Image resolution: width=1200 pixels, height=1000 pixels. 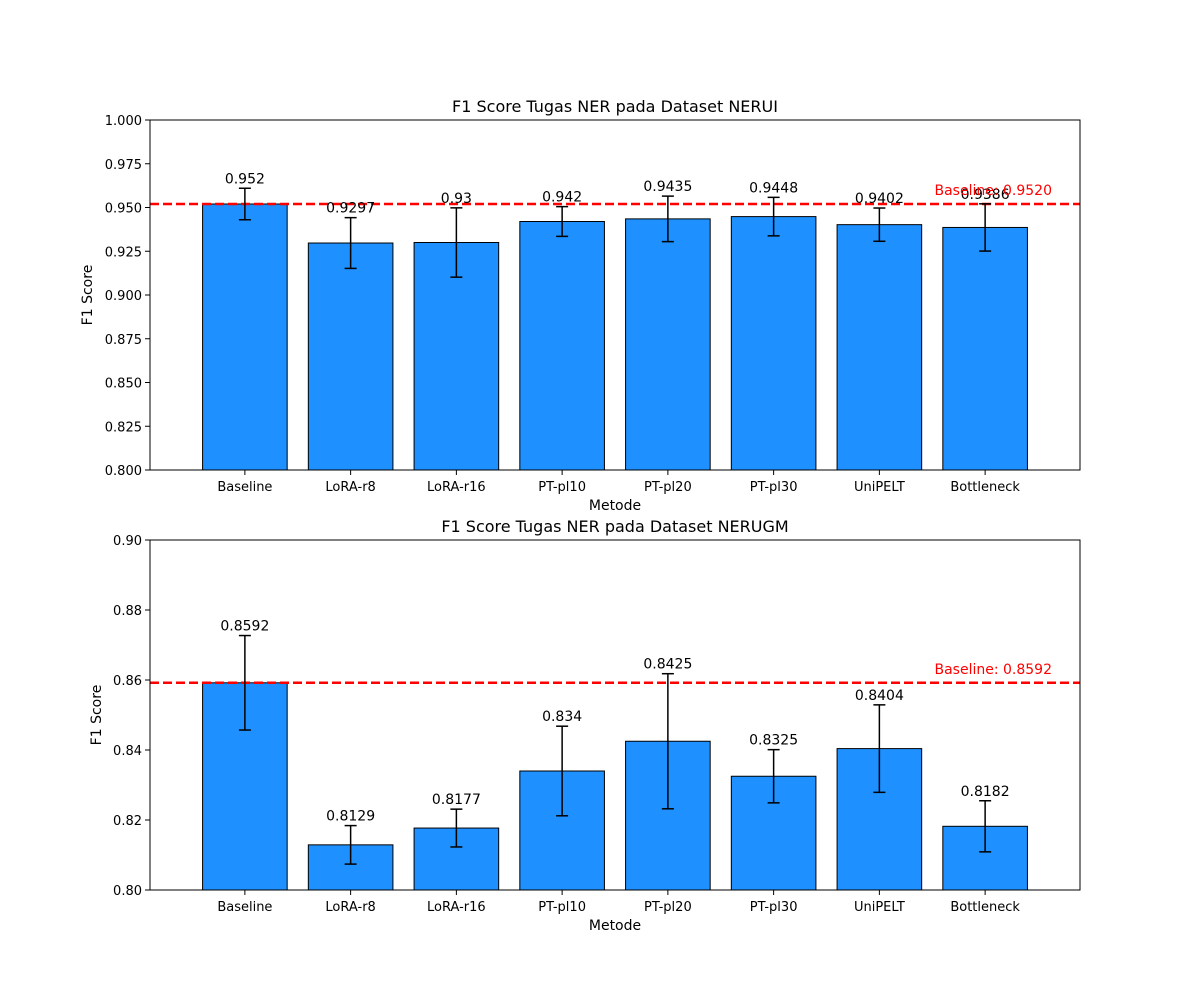 What do you see at coordinates (879, 696) in the screenshot?
I see `data-label: 0.8404` at bounding box center [879, 696].